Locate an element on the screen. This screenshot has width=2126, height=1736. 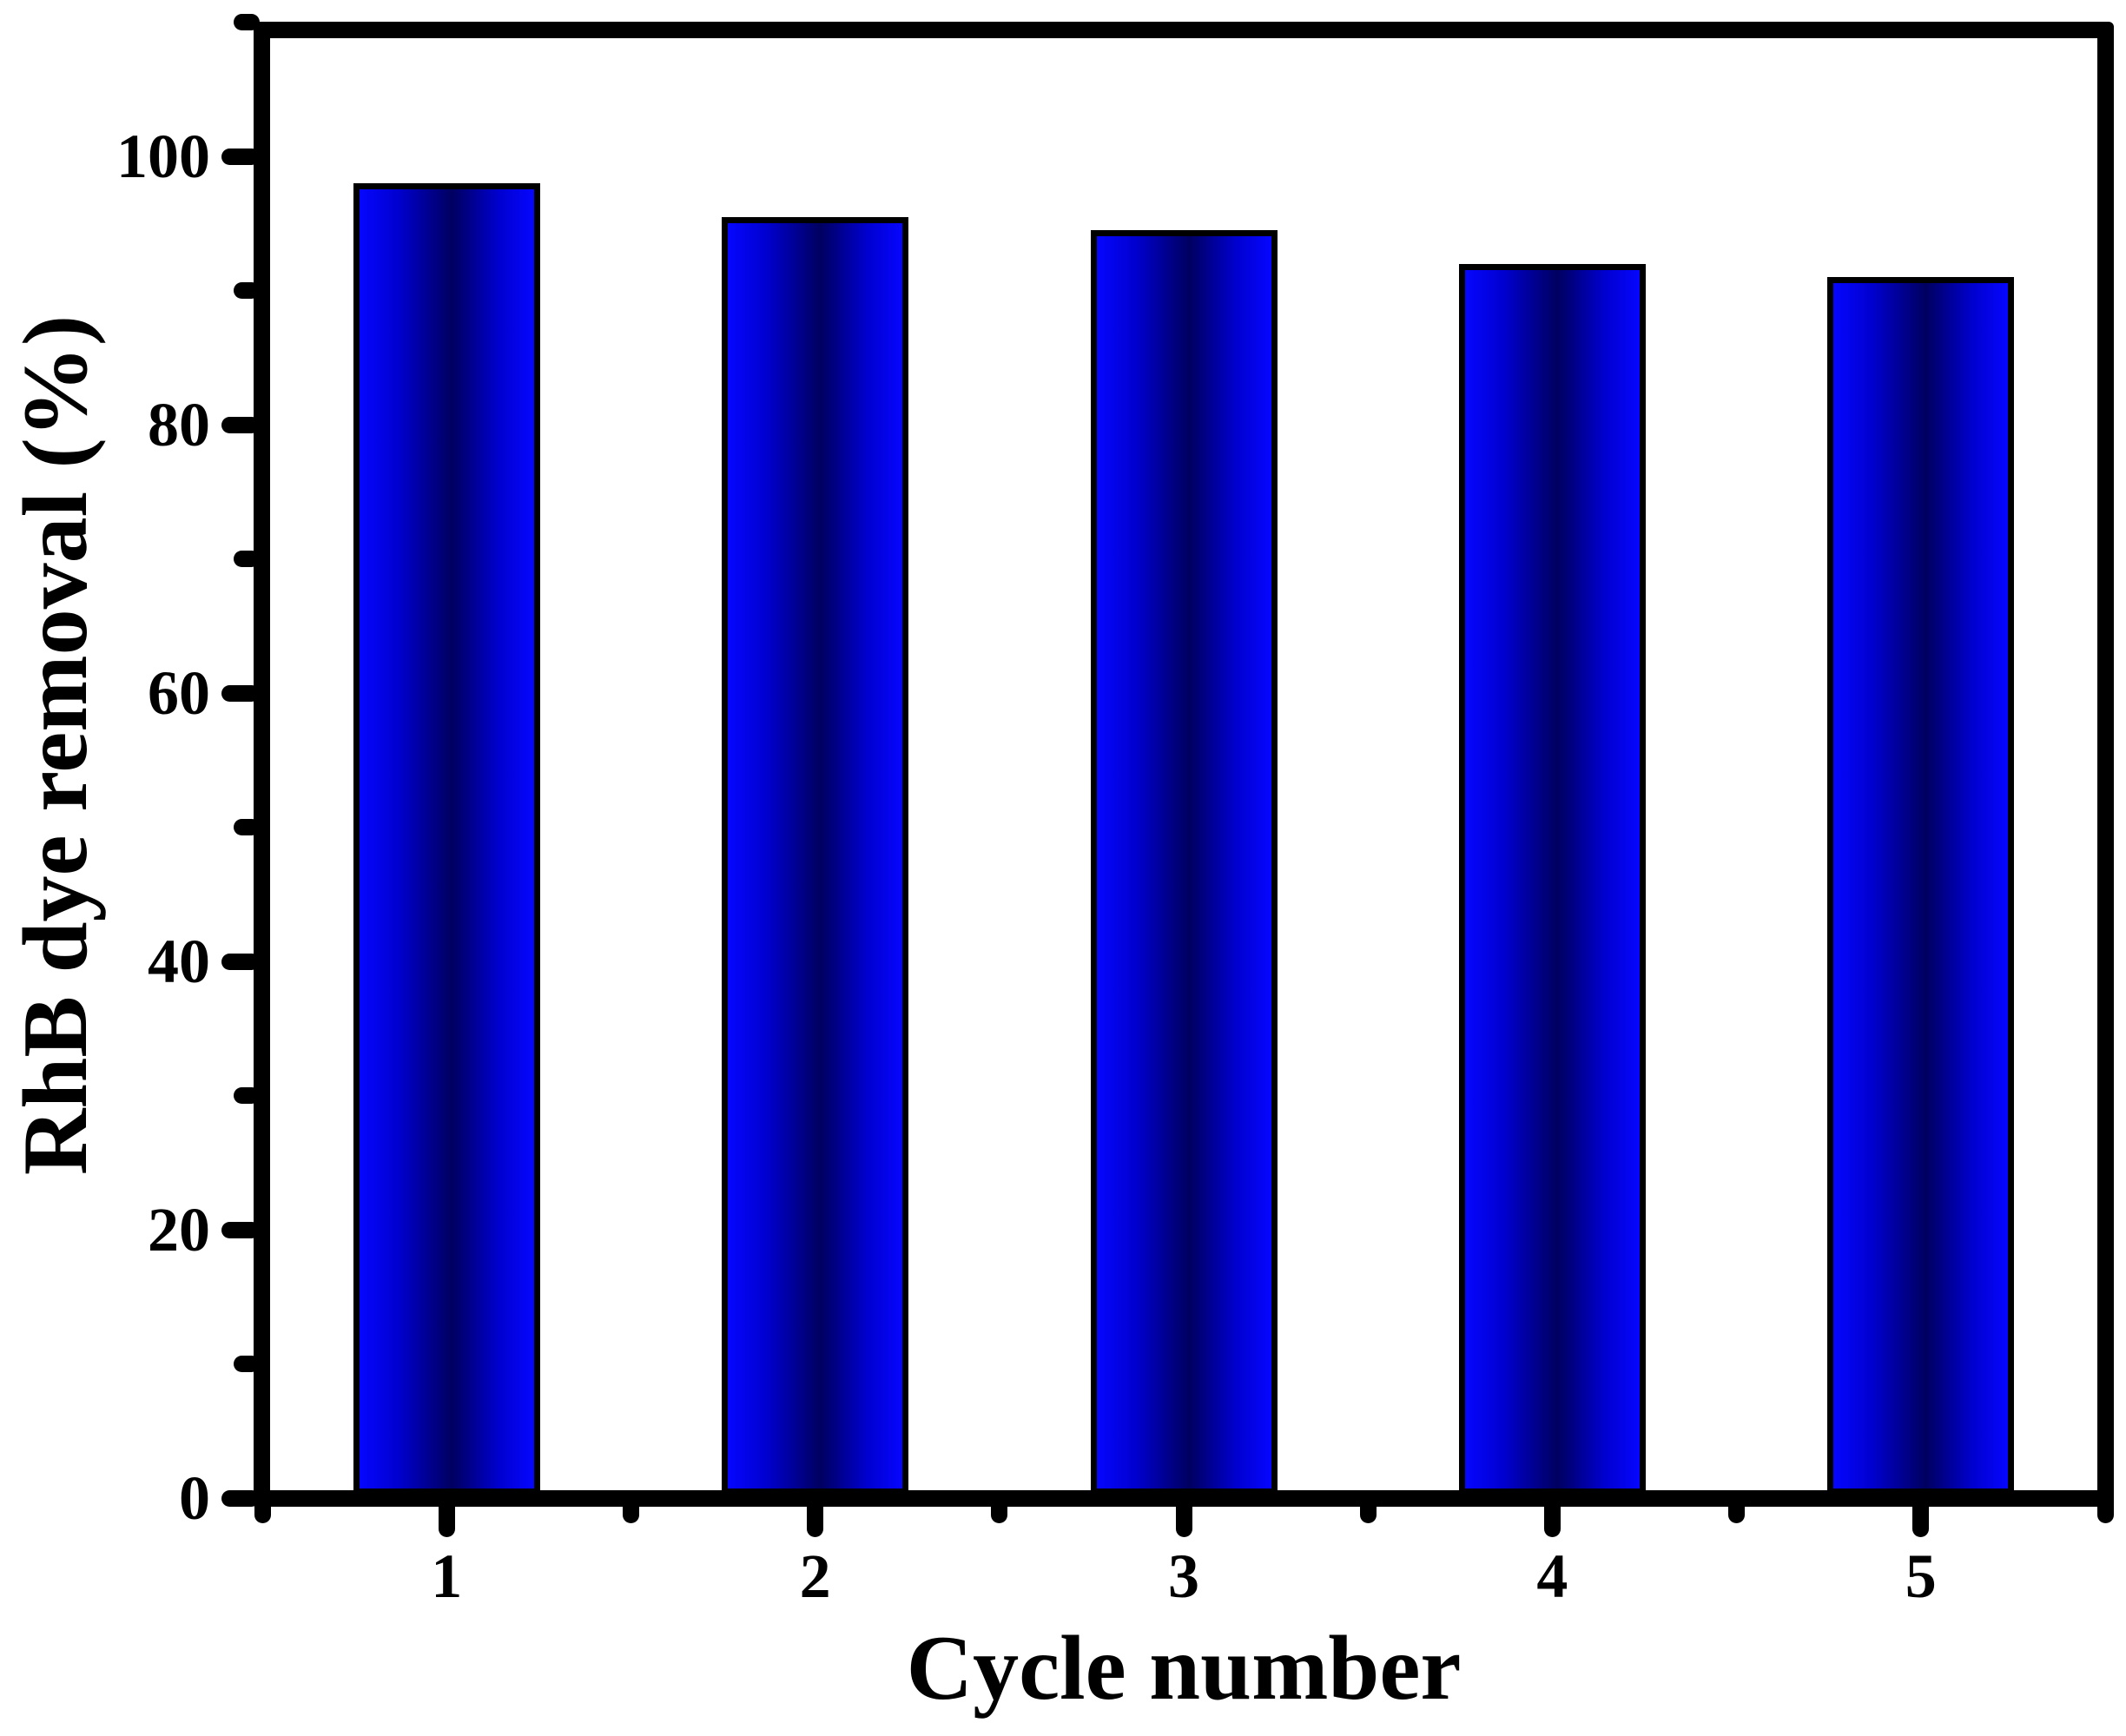
x-axis-title: Cycle number is located at coordinates (1184, 1668).